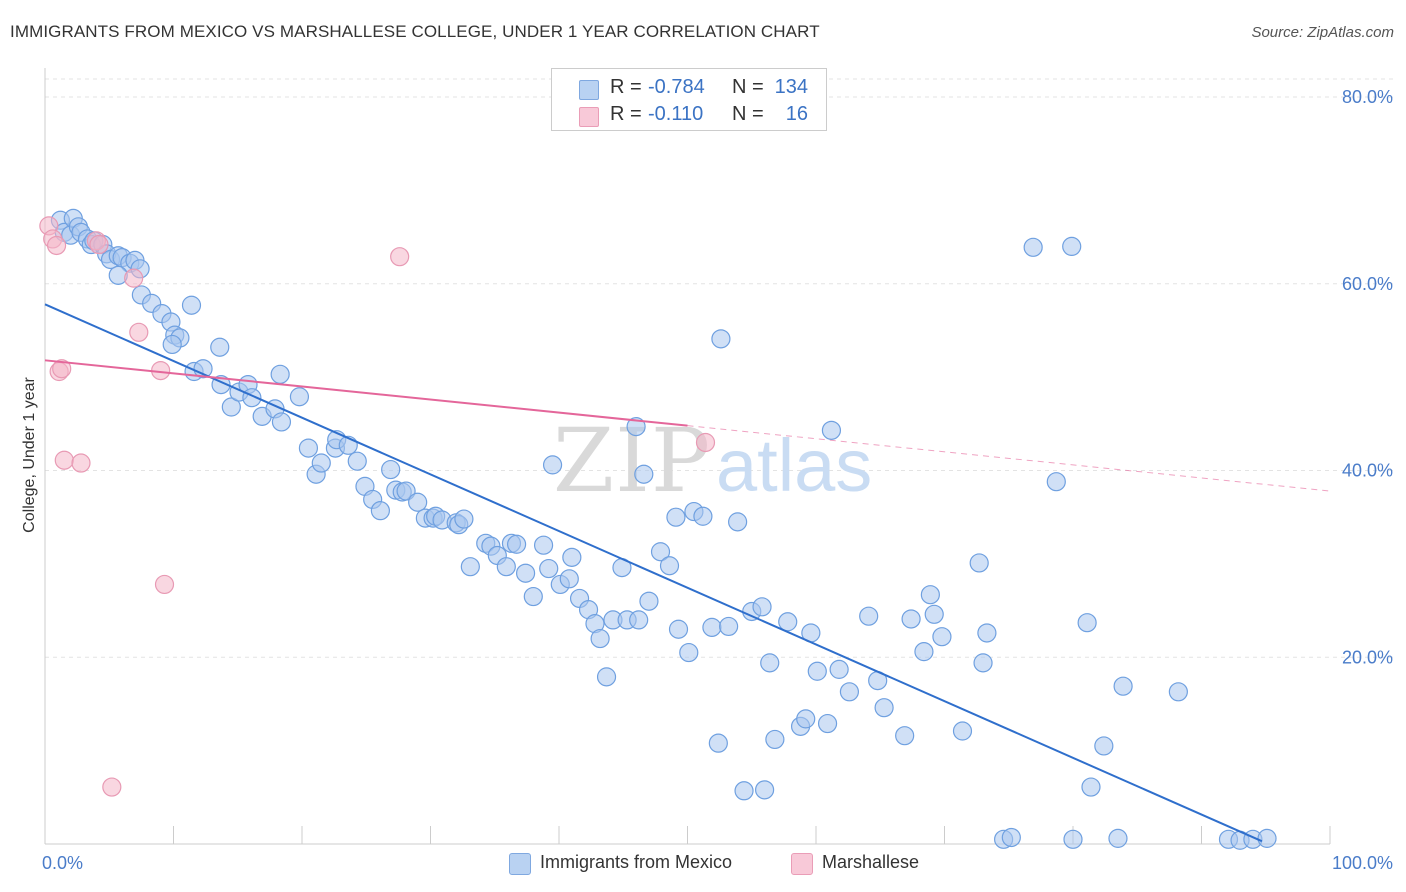 This screenshot has width=1406, height=892. What do you see at coordinates (794, 465) in the screenshot?
I see `svg-text: atlas` at bounding box center [794, 465].